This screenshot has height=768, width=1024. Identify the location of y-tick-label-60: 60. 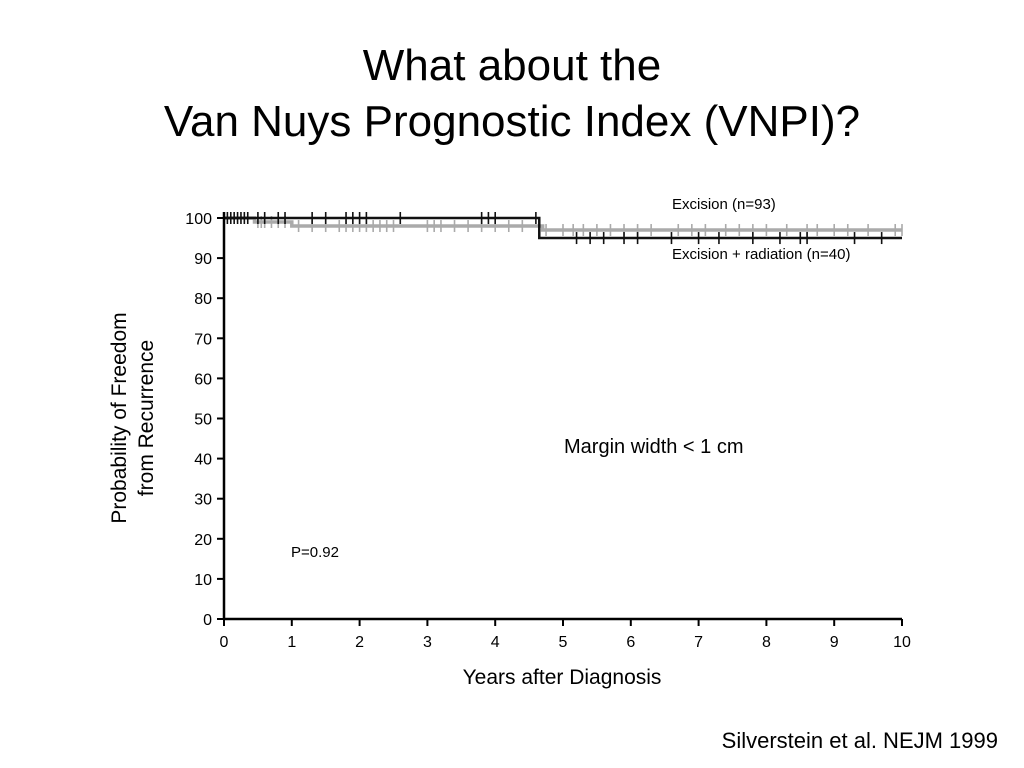
(203, 379).